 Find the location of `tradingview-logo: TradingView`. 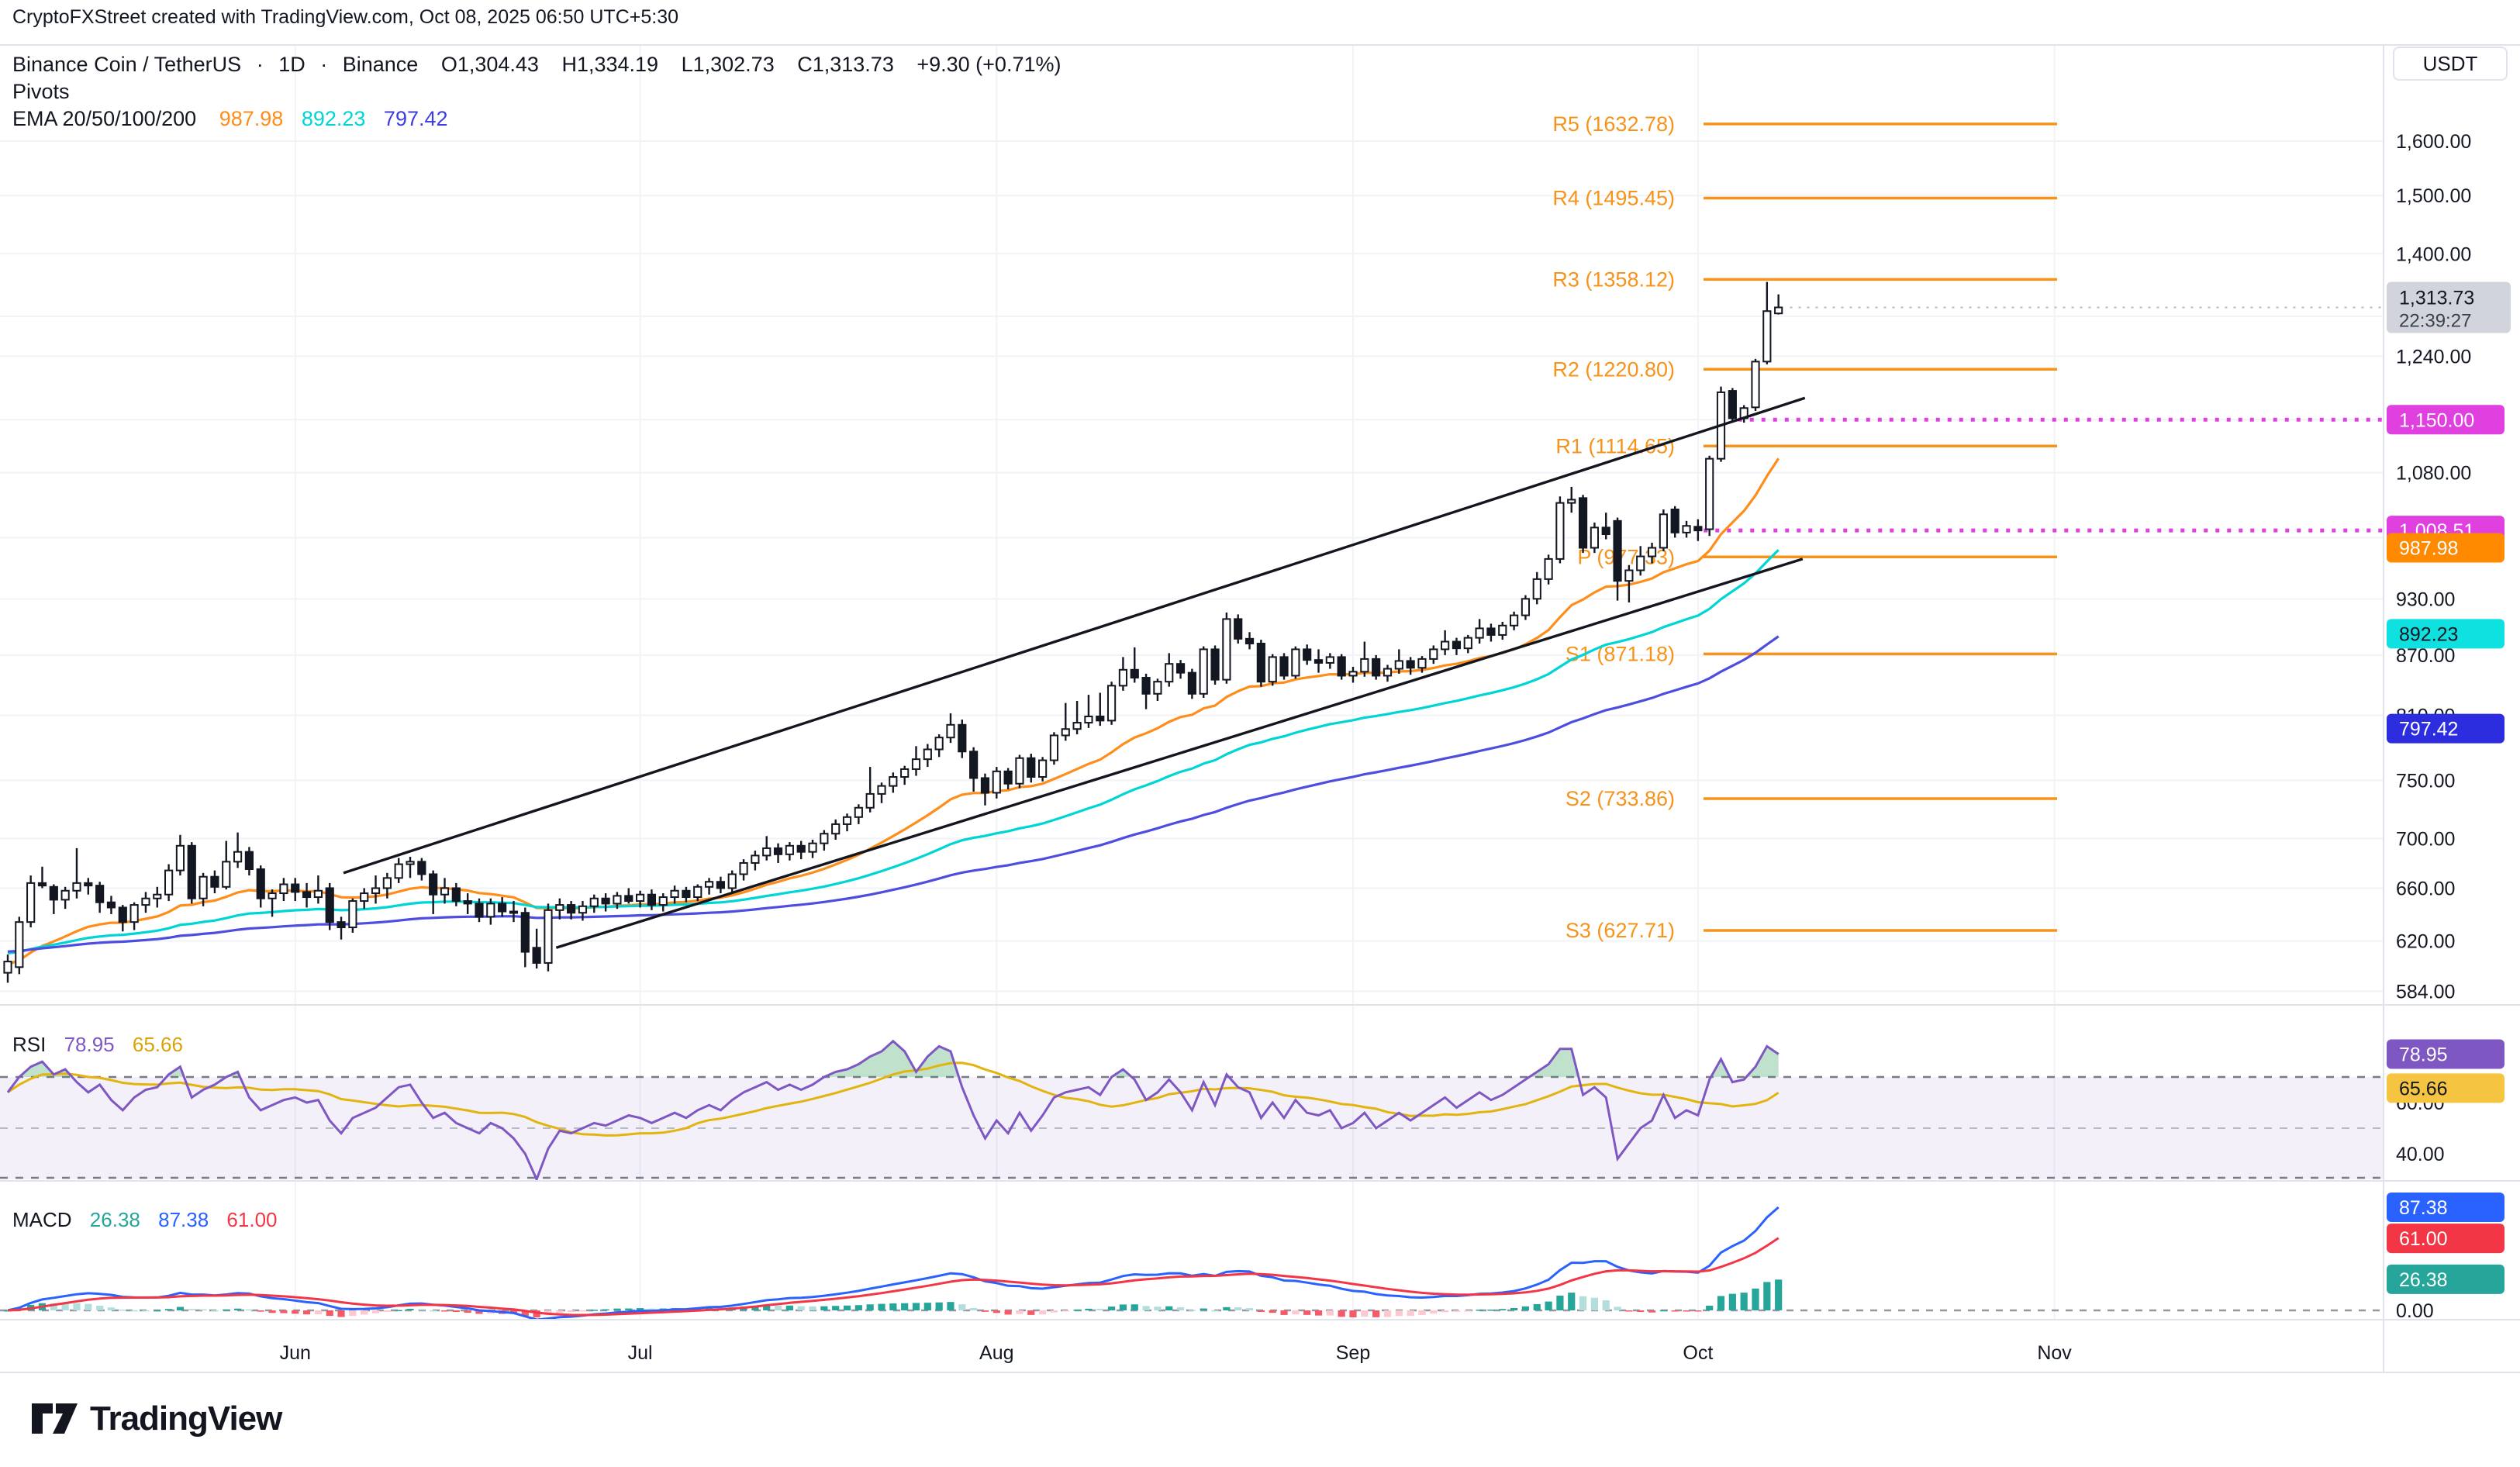

tradingview-logo: TradingView is located at coordinates (156, 1419).